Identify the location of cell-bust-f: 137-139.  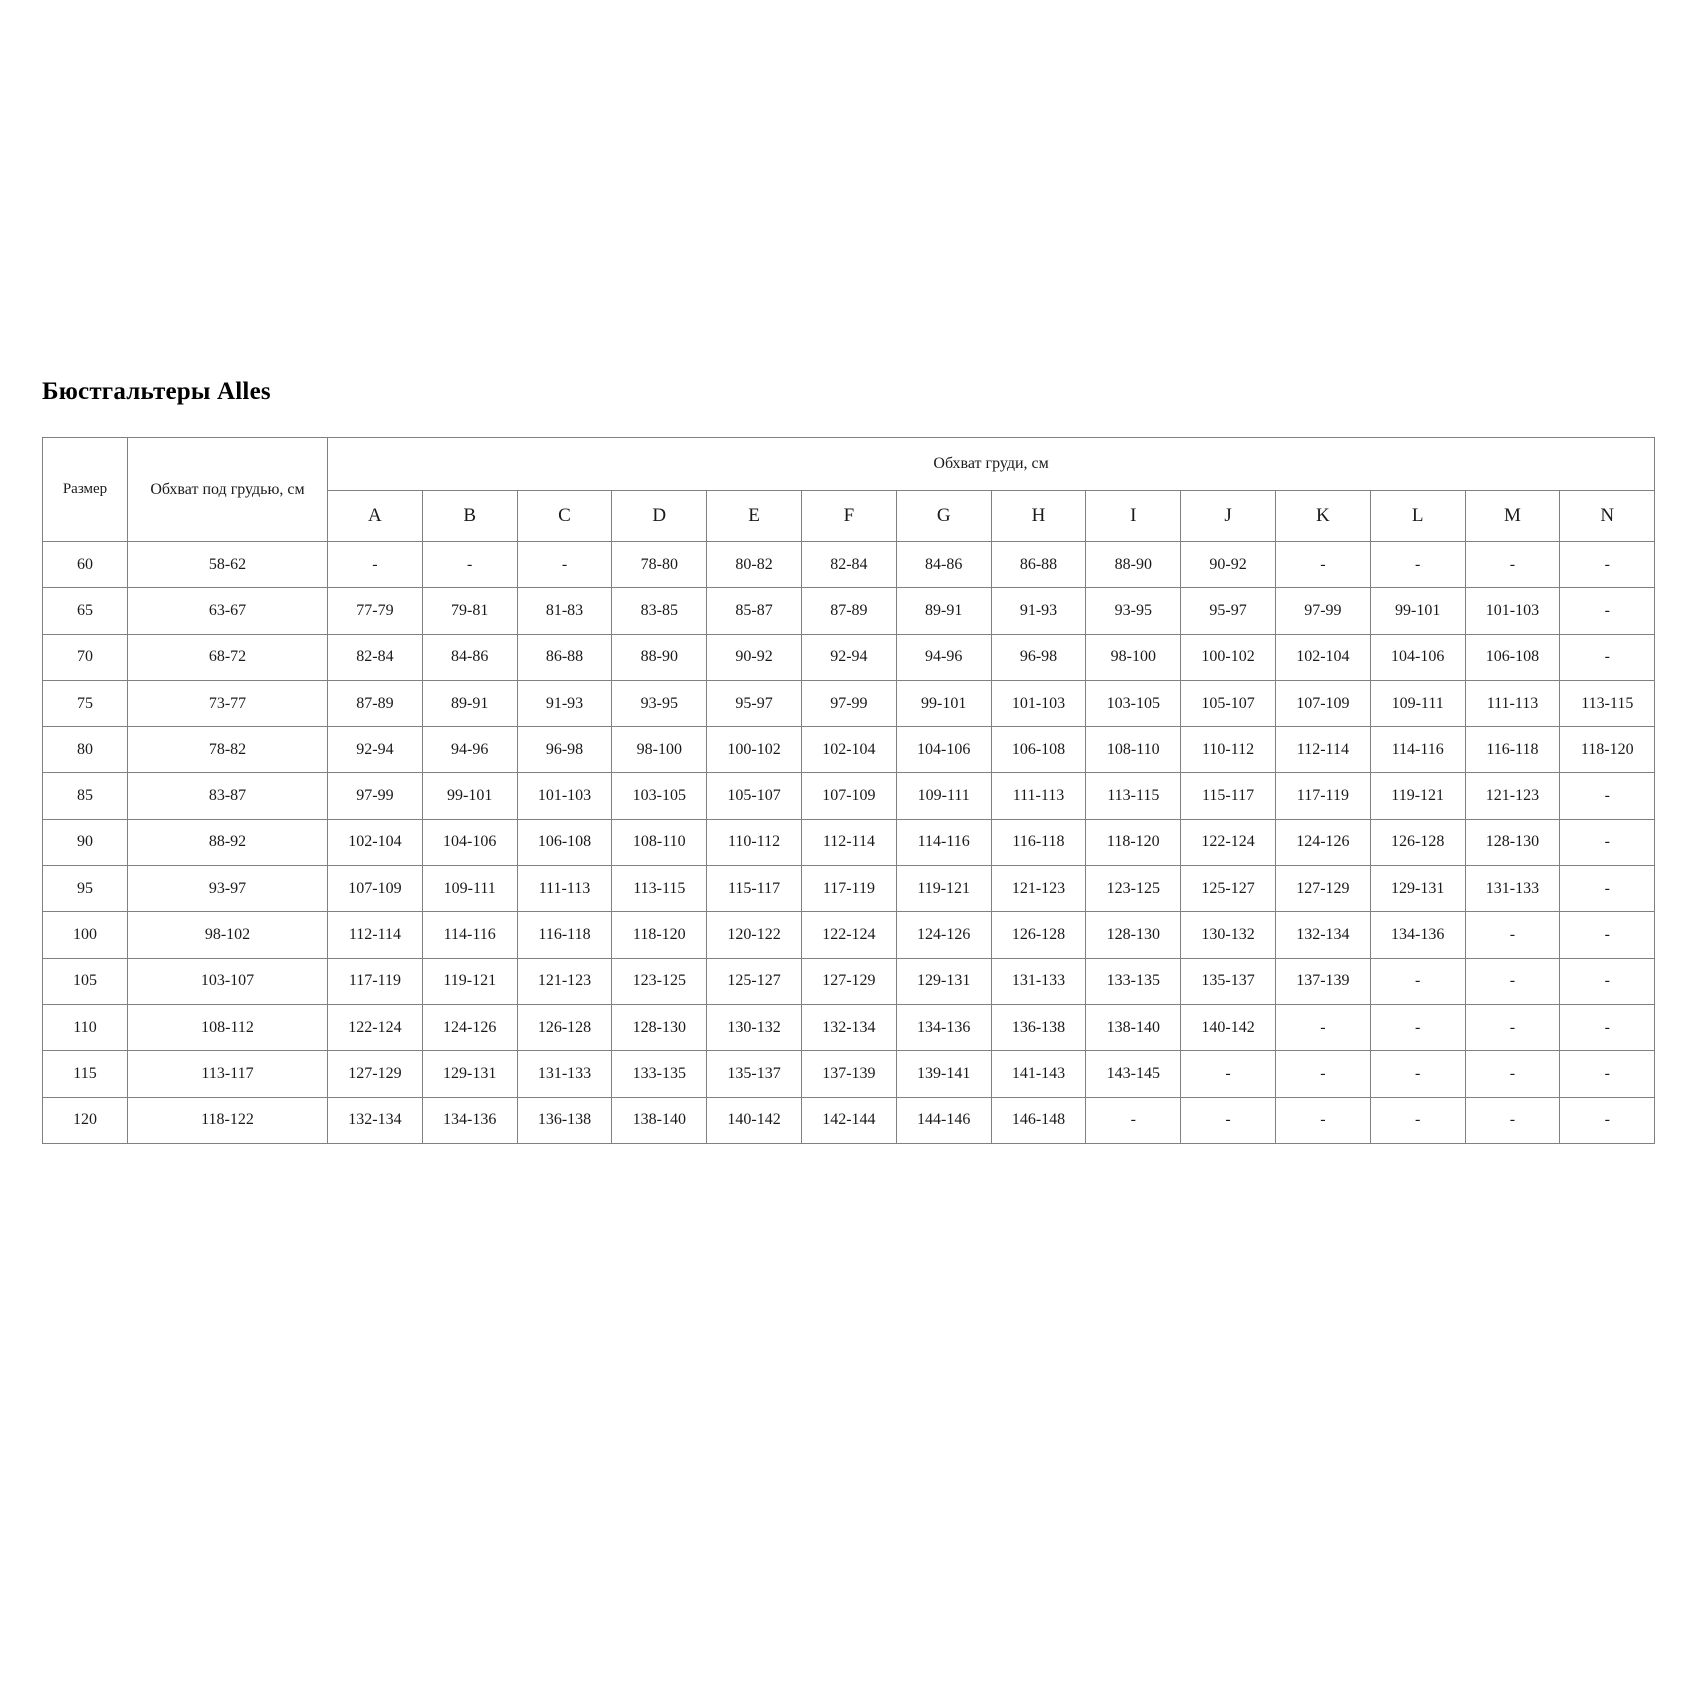
(848, 1074).